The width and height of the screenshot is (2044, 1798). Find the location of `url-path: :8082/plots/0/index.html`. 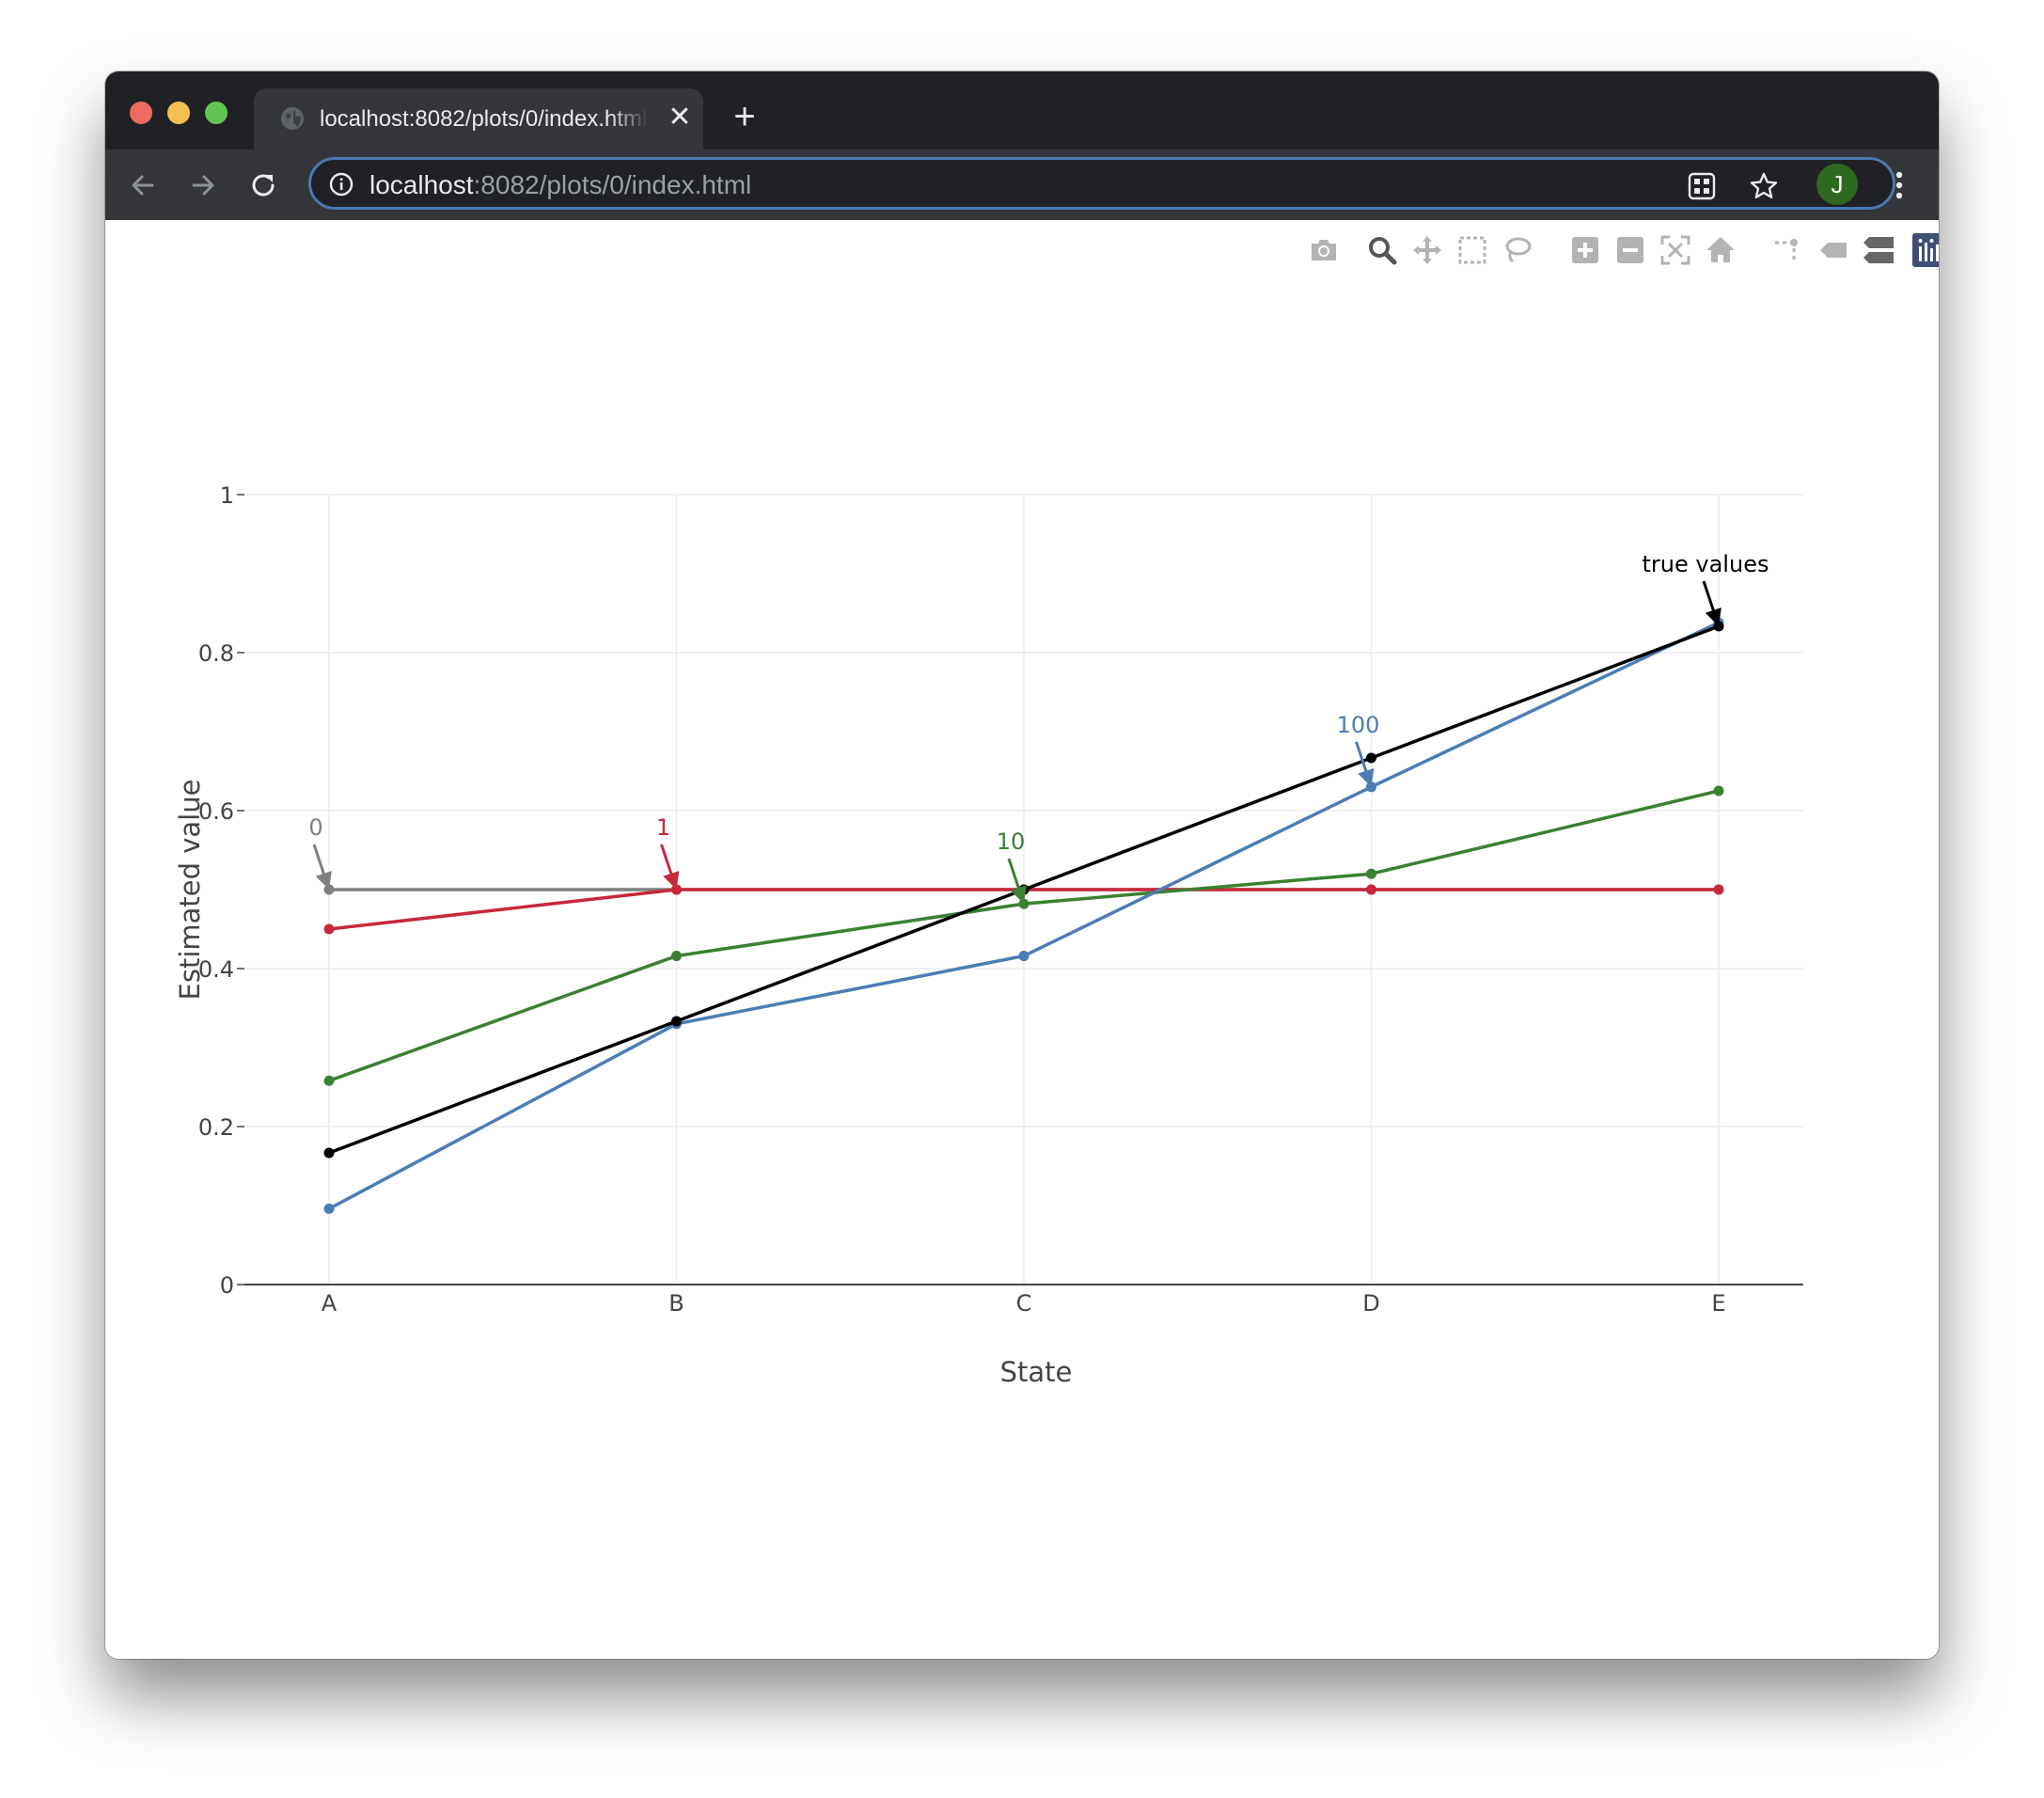

url-path: :8082/plots/0/index.html is located at coordinates (612, 184).